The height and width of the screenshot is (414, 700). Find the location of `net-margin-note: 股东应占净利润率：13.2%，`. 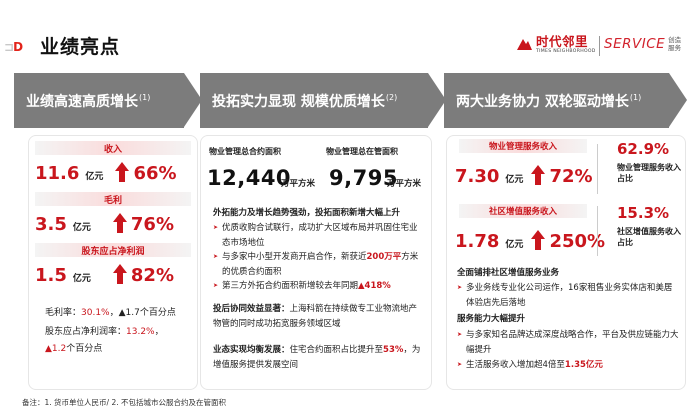

net-margin-note: 股东应占净利润率：13.2%， is located at coordinates (104, 330).